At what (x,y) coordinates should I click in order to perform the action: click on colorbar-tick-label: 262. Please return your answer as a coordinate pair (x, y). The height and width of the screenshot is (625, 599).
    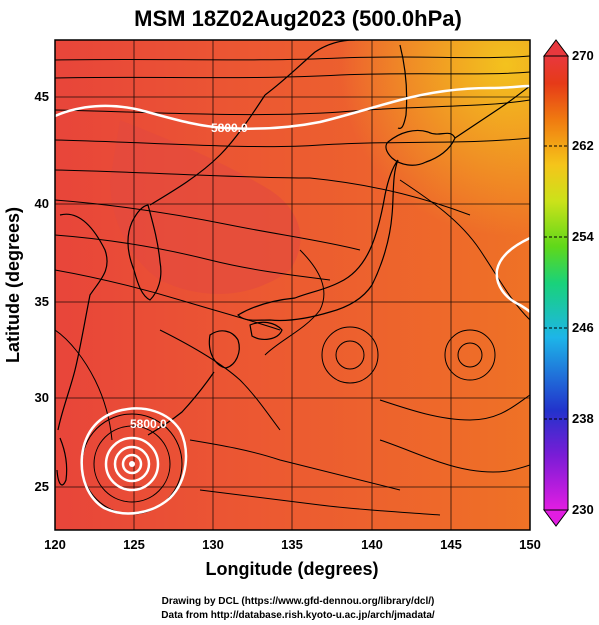
    Looking at the image, I should click on (583, 145).